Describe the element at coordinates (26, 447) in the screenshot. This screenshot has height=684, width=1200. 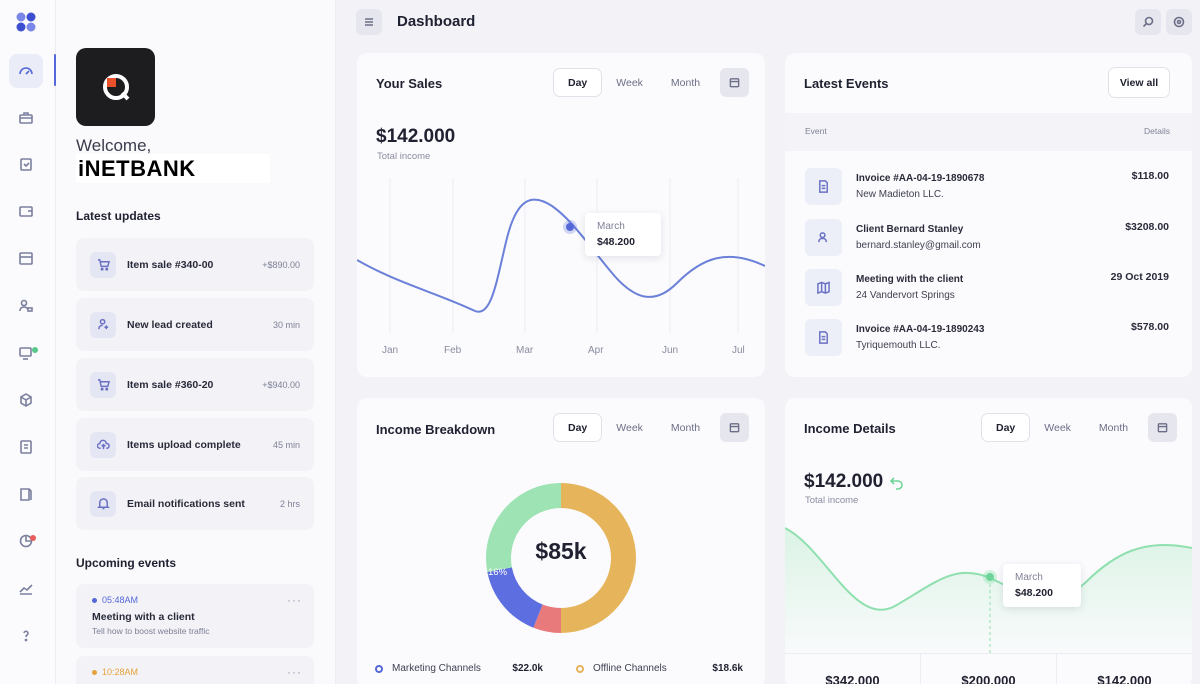
I see `nav-reports` at that location.